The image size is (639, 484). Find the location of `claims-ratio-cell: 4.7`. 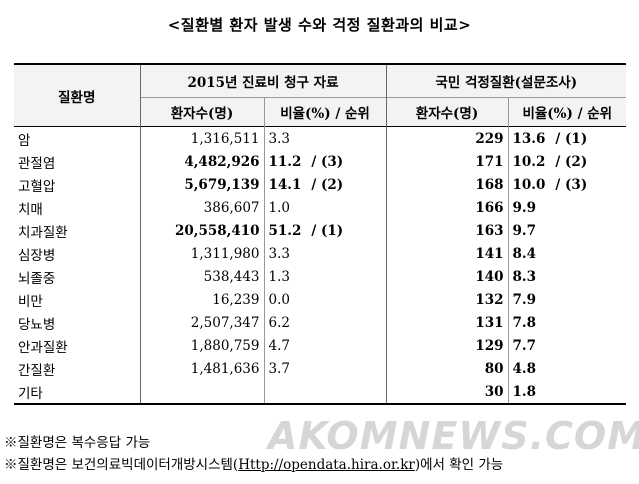

claims-ratio-cell: 4.7 is located at coordinates (325, 345).